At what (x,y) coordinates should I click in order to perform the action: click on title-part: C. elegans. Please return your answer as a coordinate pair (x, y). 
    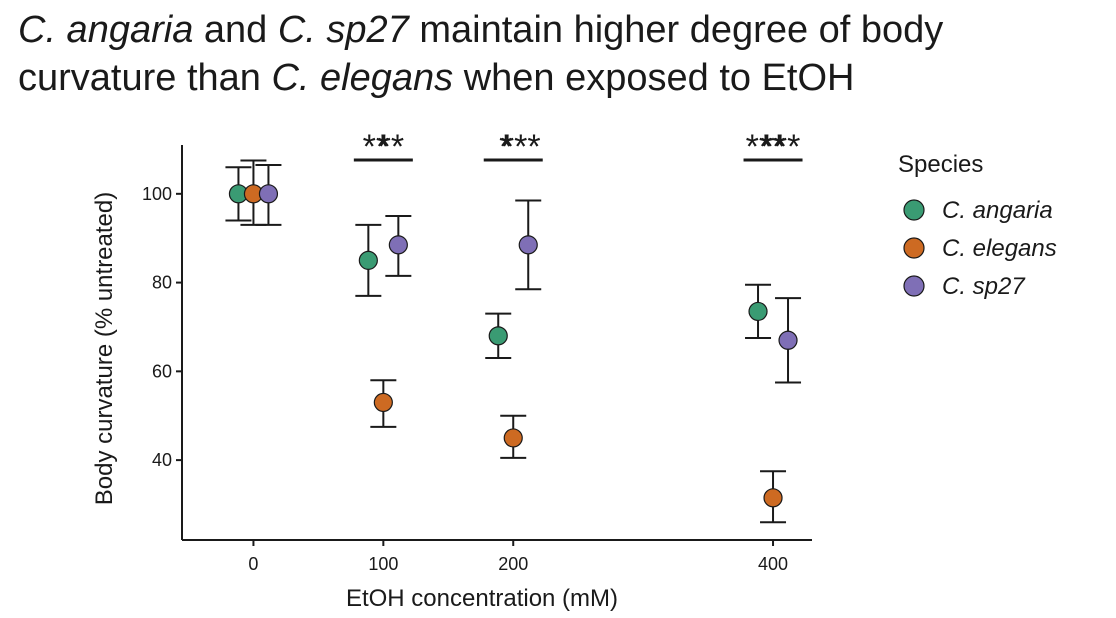
    Looking at the image, I should click on (362, 78).